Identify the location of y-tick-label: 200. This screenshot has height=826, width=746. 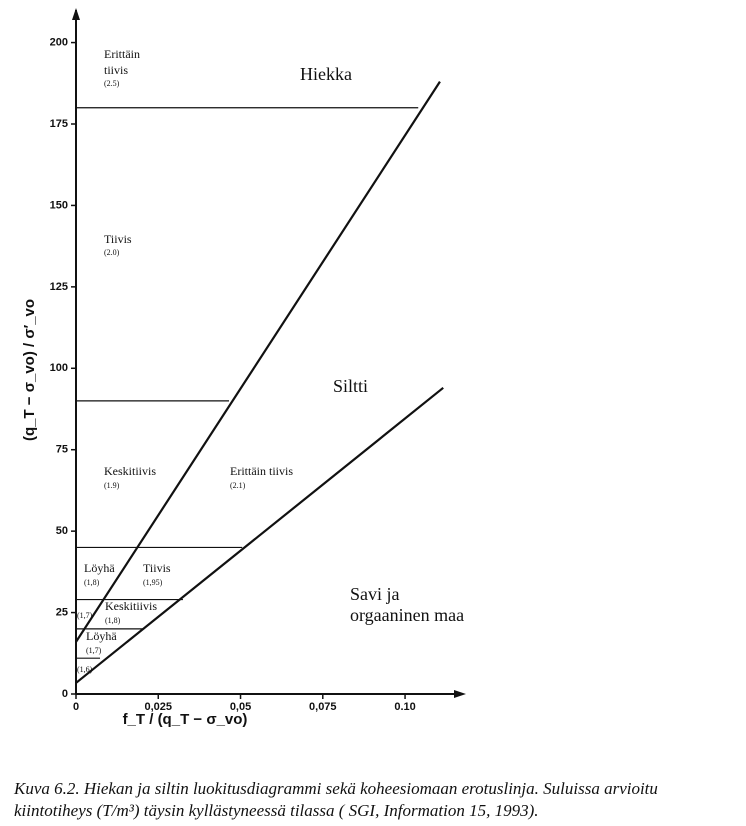
(59, 42).